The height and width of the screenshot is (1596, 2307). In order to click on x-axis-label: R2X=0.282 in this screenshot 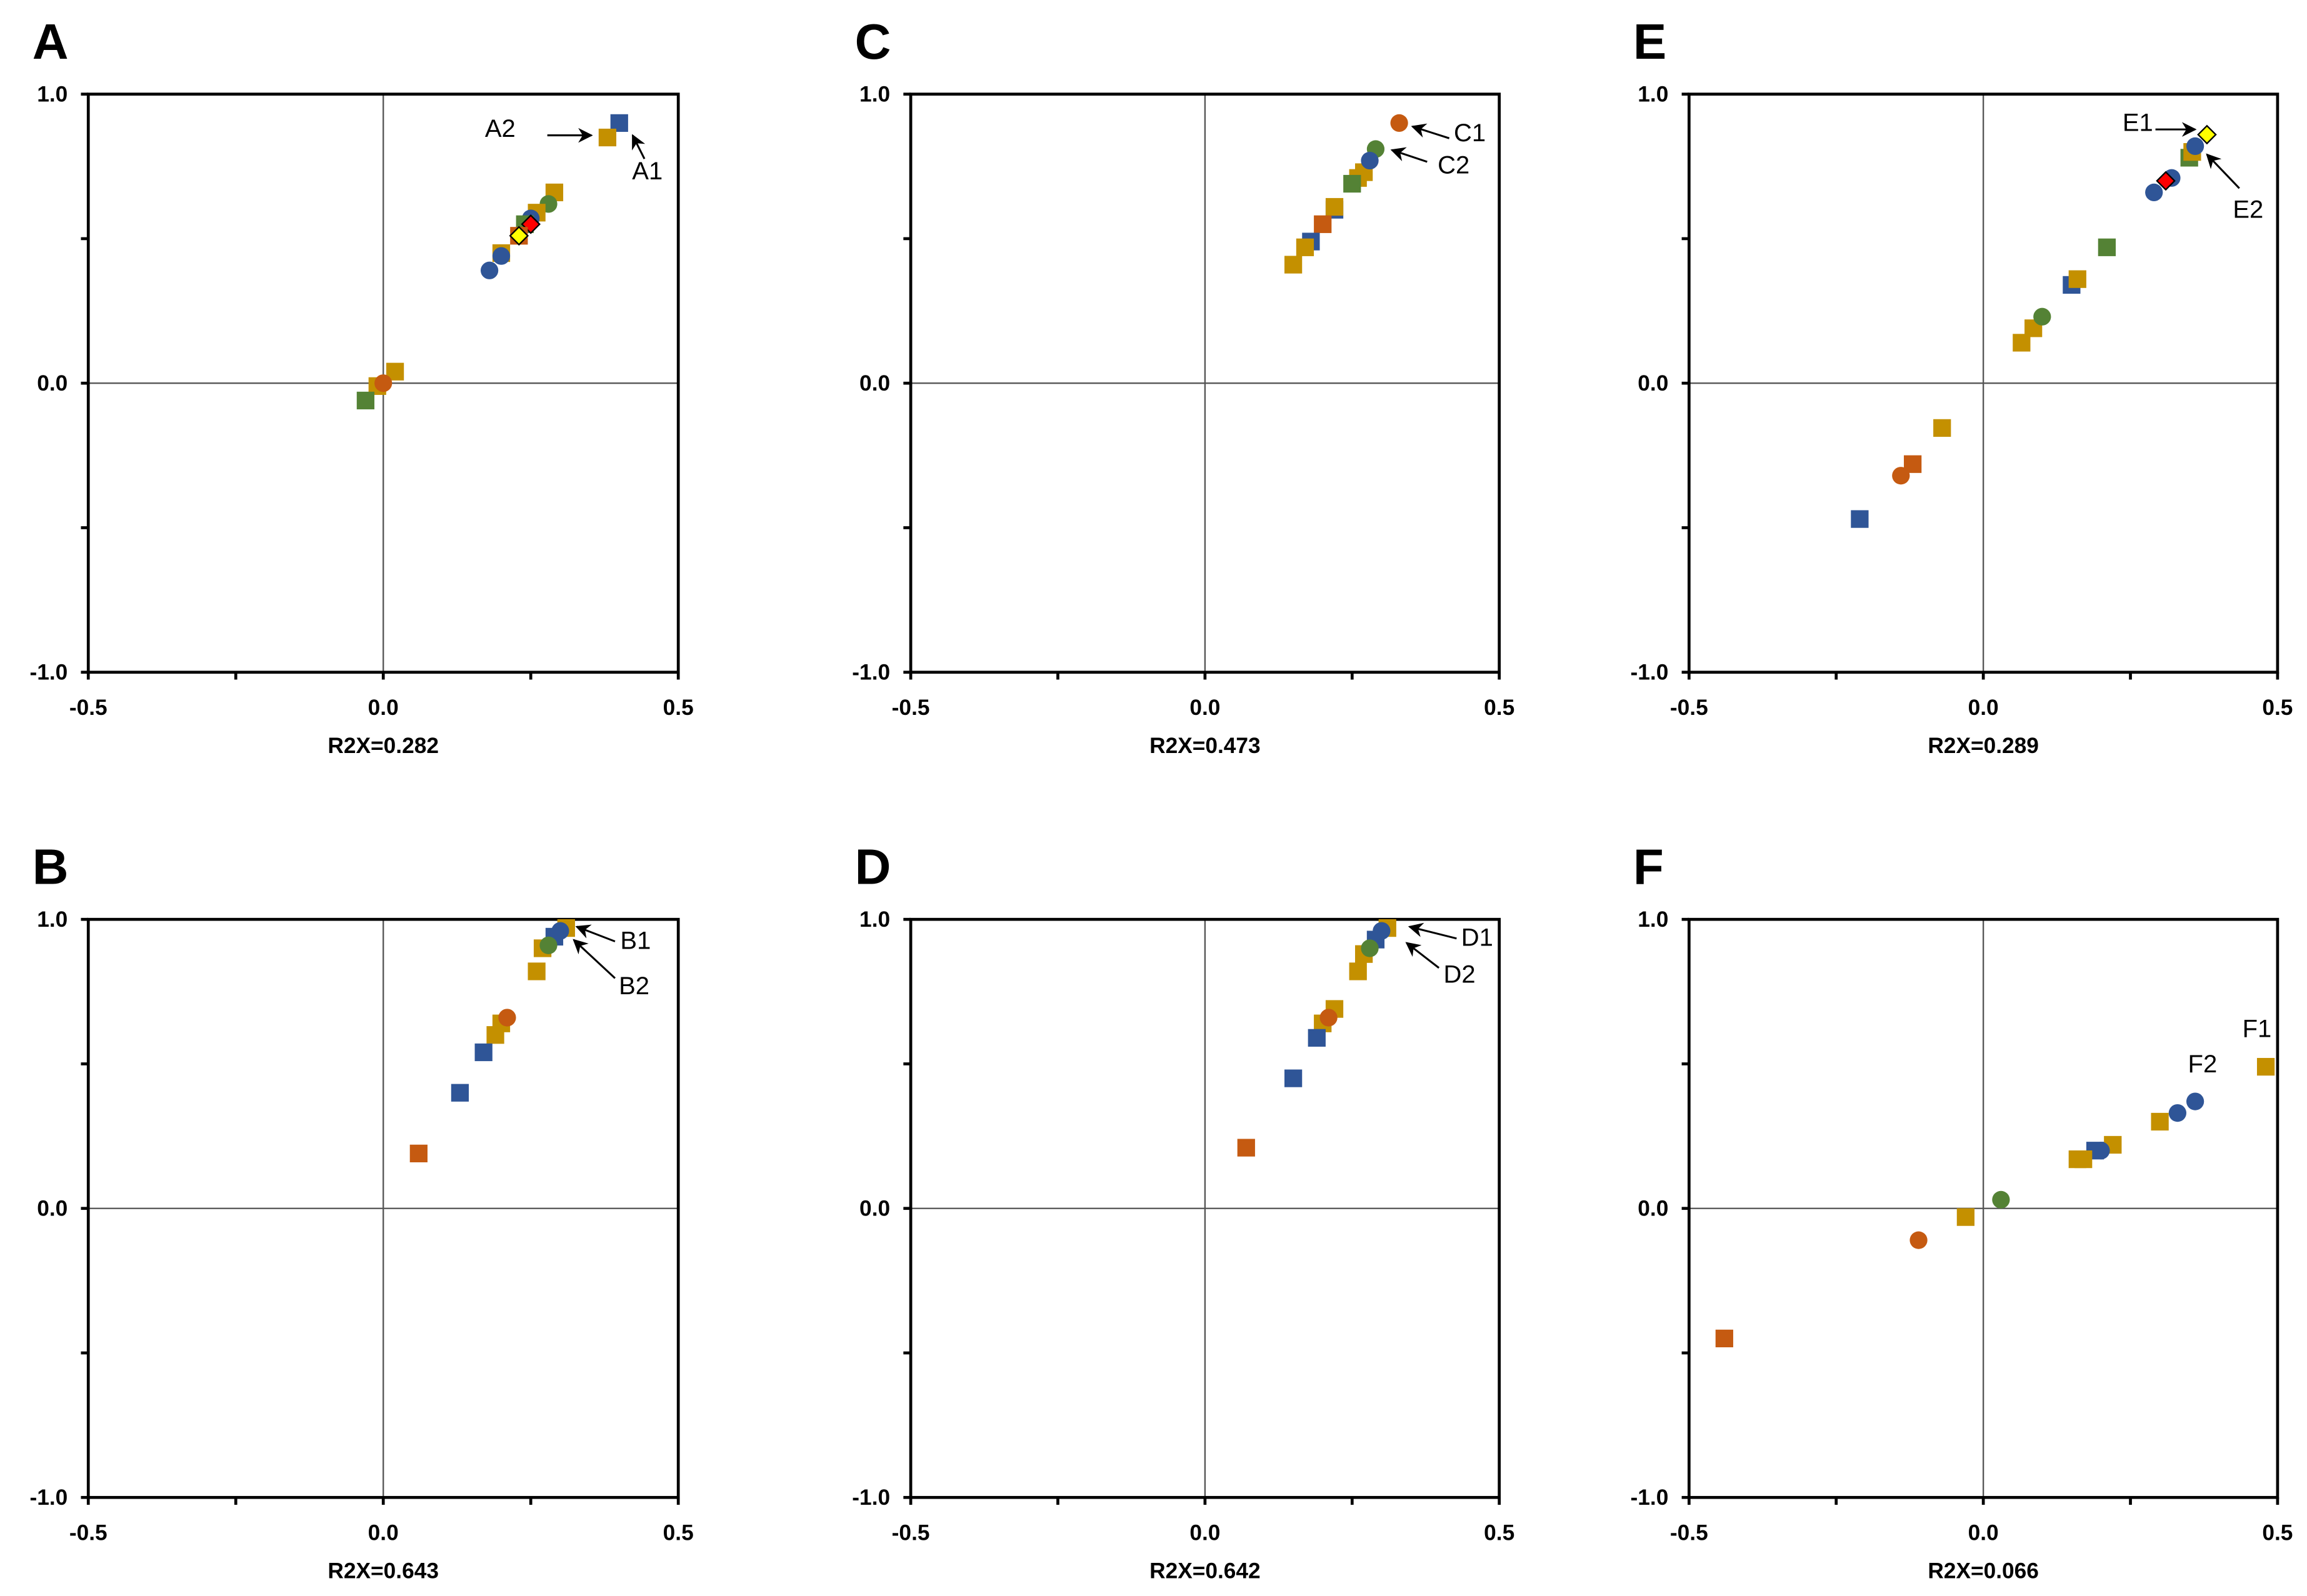, I will do `click(383, 746)`.